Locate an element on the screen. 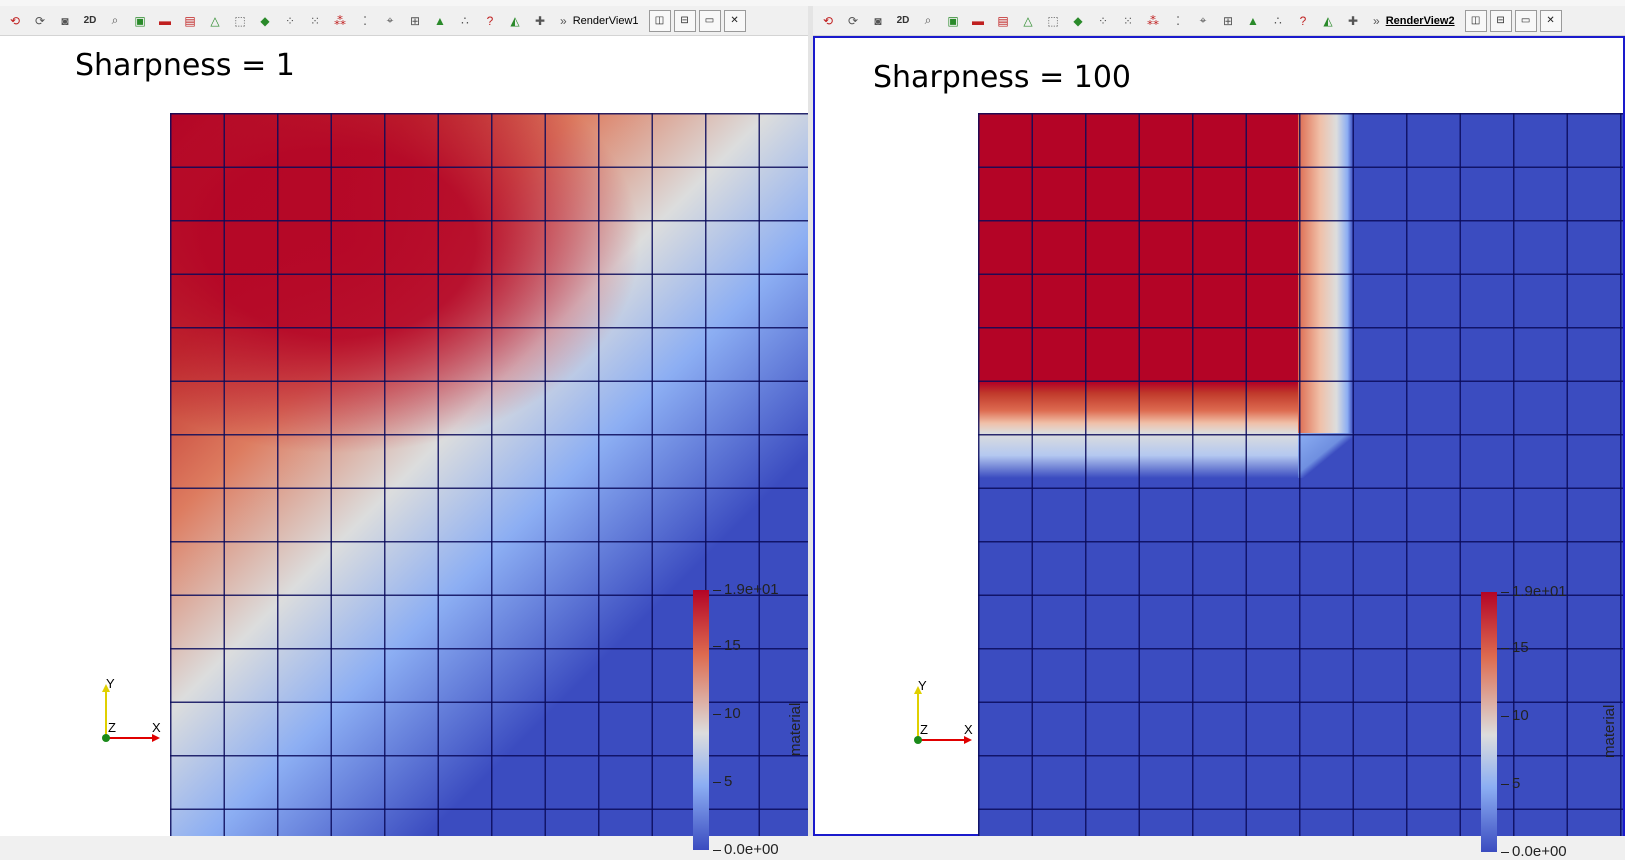  render-view-2-title: RenderView2 is located at coordinates (1420, 20).